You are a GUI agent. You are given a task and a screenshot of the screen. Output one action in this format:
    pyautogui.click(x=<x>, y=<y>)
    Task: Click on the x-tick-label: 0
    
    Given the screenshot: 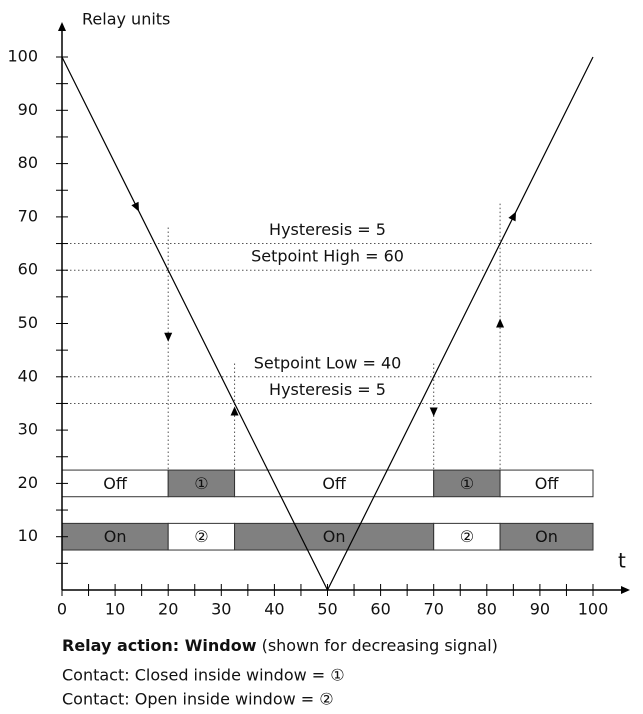 What is the action you would take?
    pyautogui.click(x=62, y=609)
    